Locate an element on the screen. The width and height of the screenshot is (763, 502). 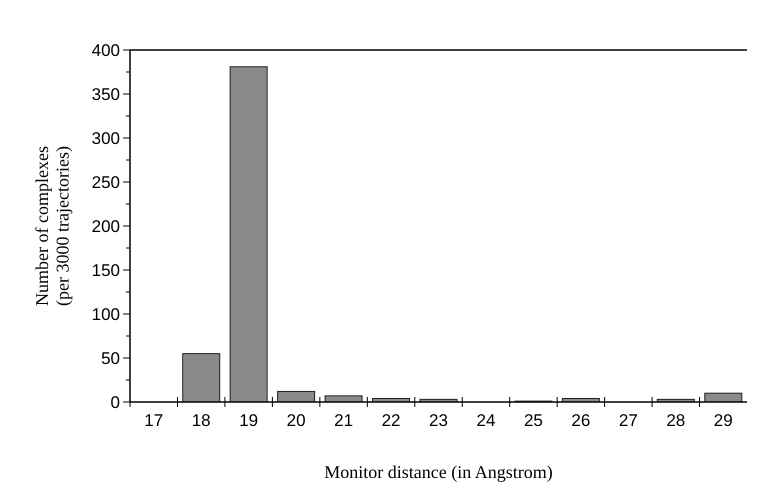
x-tick-label: 28 is located at coordinates (676, 420).